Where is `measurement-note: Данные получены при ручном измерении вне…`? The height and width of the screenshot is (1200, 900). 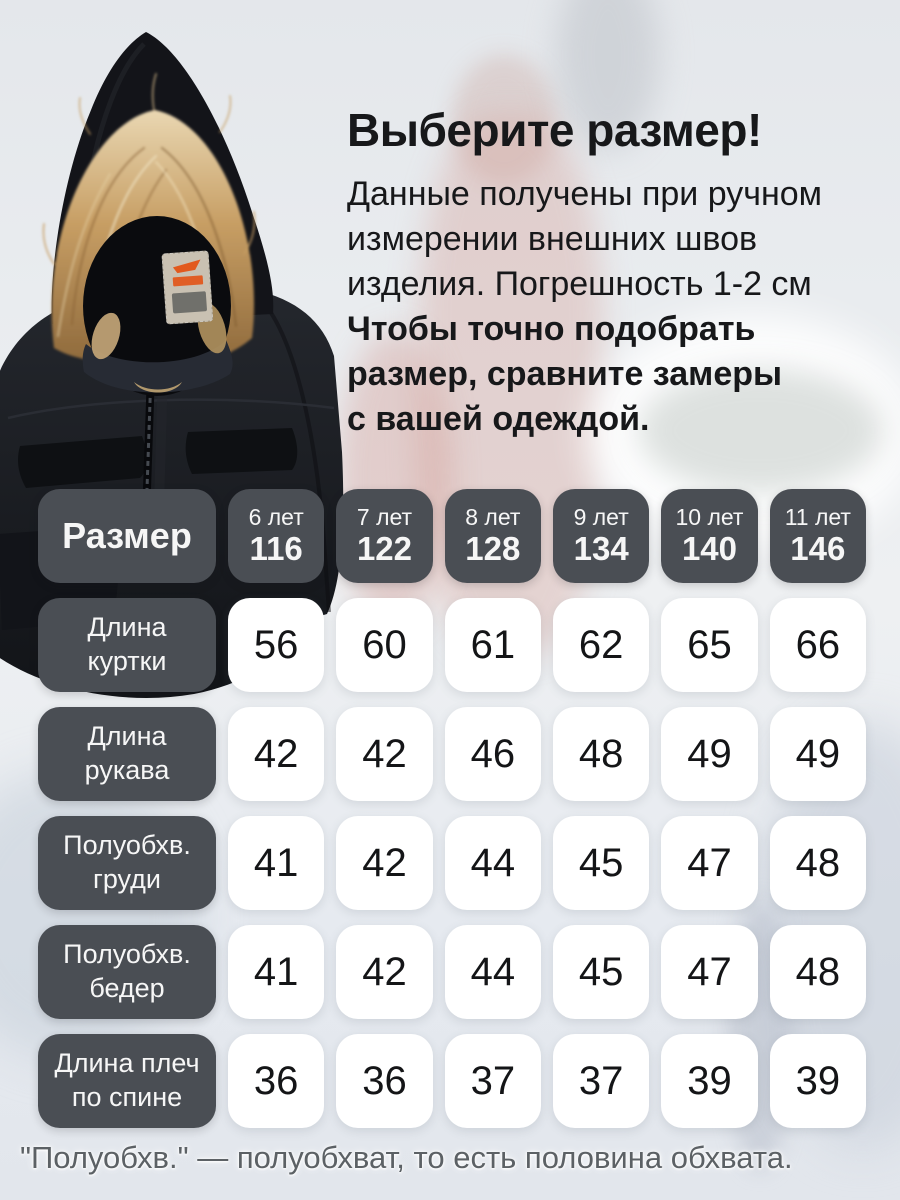
measurement-note: Данные получены при ручном измерении вне… is located at coordinates (619, 239).